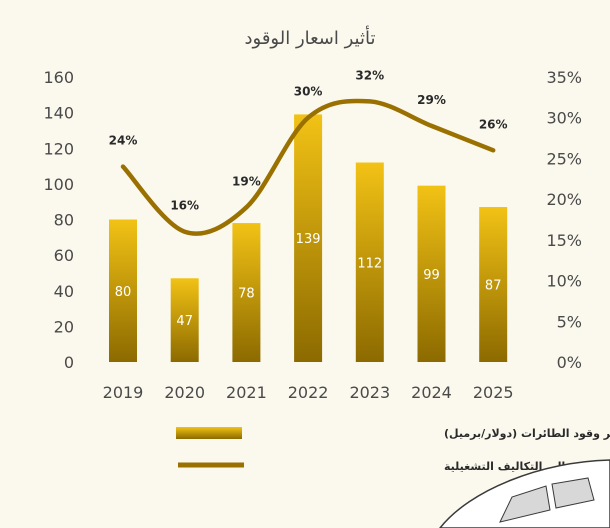 This screenshot has width=610, height=528. I want to click on x-axis: 2019 2020 2021 2022 2023 2024 2025, so click(308, 392).